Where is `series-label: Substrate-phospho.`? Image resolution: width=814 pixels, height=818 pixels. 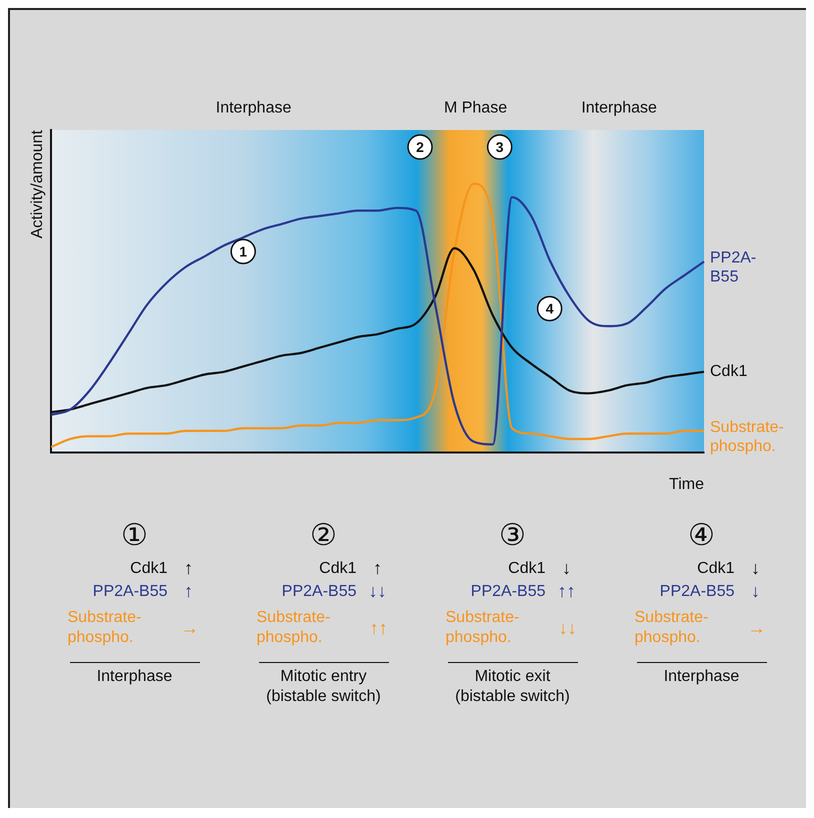
series-label: Substrate-phospho. is located at coordinates (747, 436).